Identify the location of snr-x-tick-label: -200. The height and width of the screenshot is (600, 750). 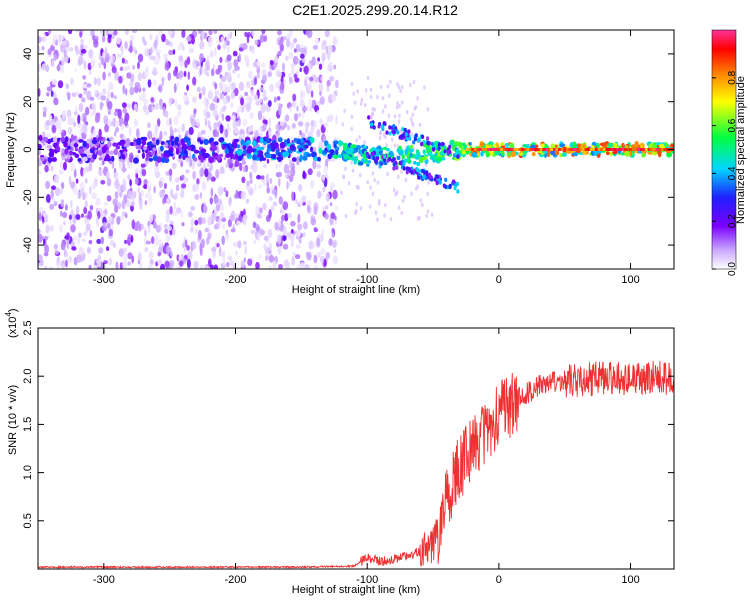
(235, 580).